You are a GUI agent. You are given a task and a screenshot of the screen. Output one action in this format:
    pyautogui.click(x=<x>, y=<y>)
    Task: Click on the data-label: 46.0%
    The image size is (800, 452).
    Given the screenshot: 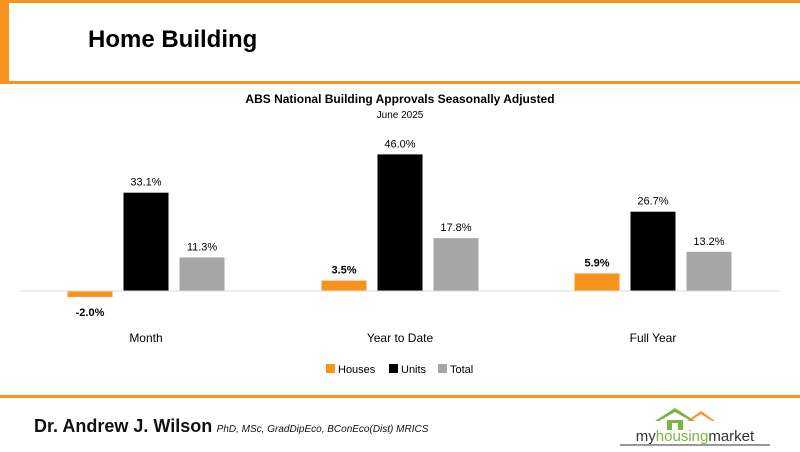 What is the action you would take?
    pyautogui.click(x=399, y=144)
    